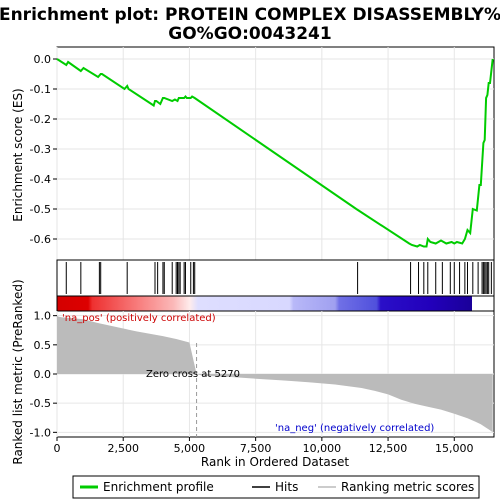 This screenshot has height=500, width=500. Describe the element at coordinates (286, 487) in the screenshot. I see `legend-label: Hits` at that location.